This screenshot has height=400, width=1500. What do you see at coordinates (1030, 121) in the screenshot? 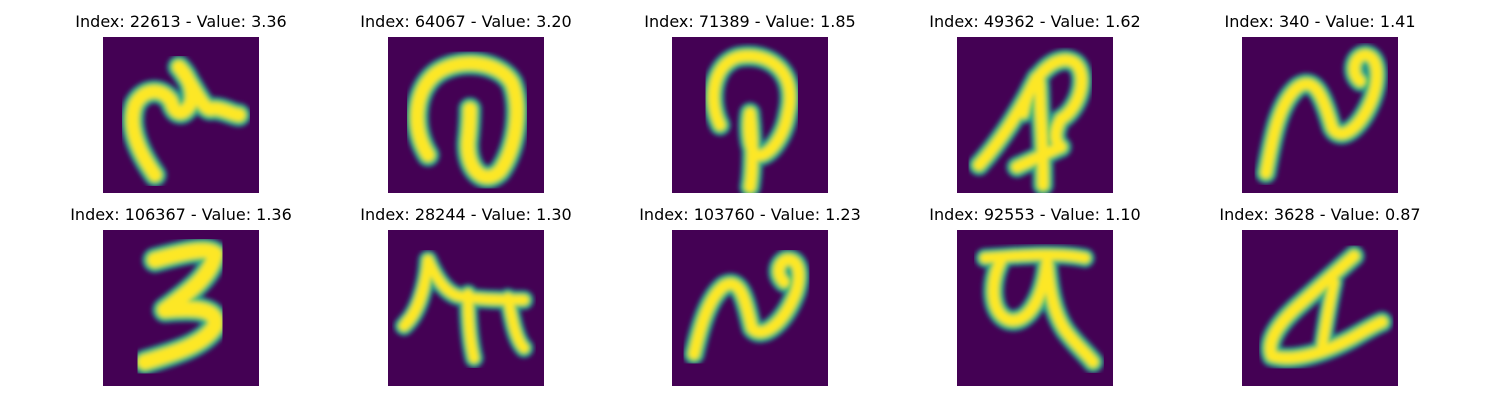
I see `ap-glyph-icon` at bounding box center [1030, 121].